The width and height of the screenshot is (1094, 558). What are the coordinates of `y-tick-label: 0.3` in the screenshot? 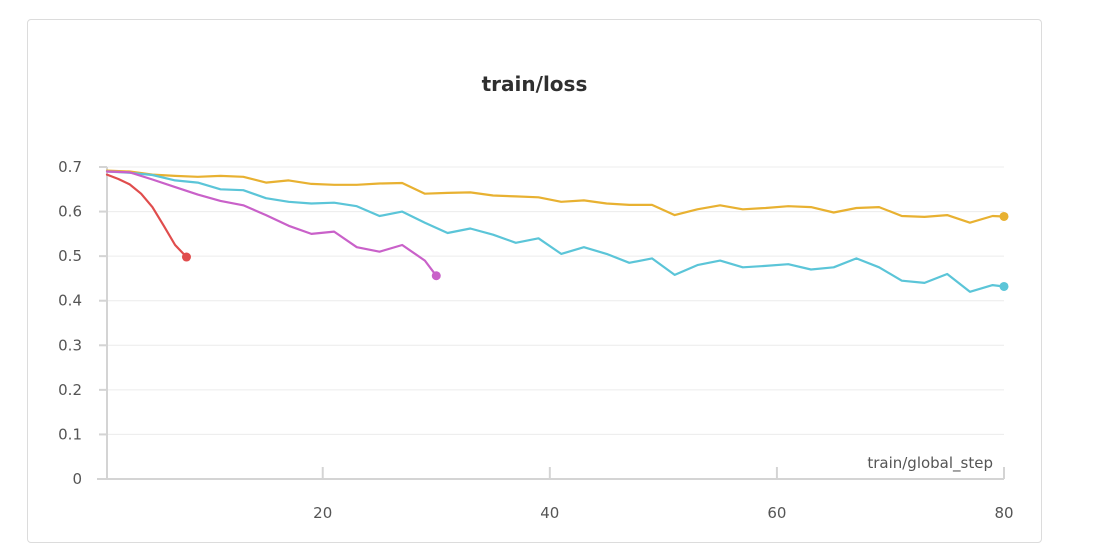 It's located at (70, 345).